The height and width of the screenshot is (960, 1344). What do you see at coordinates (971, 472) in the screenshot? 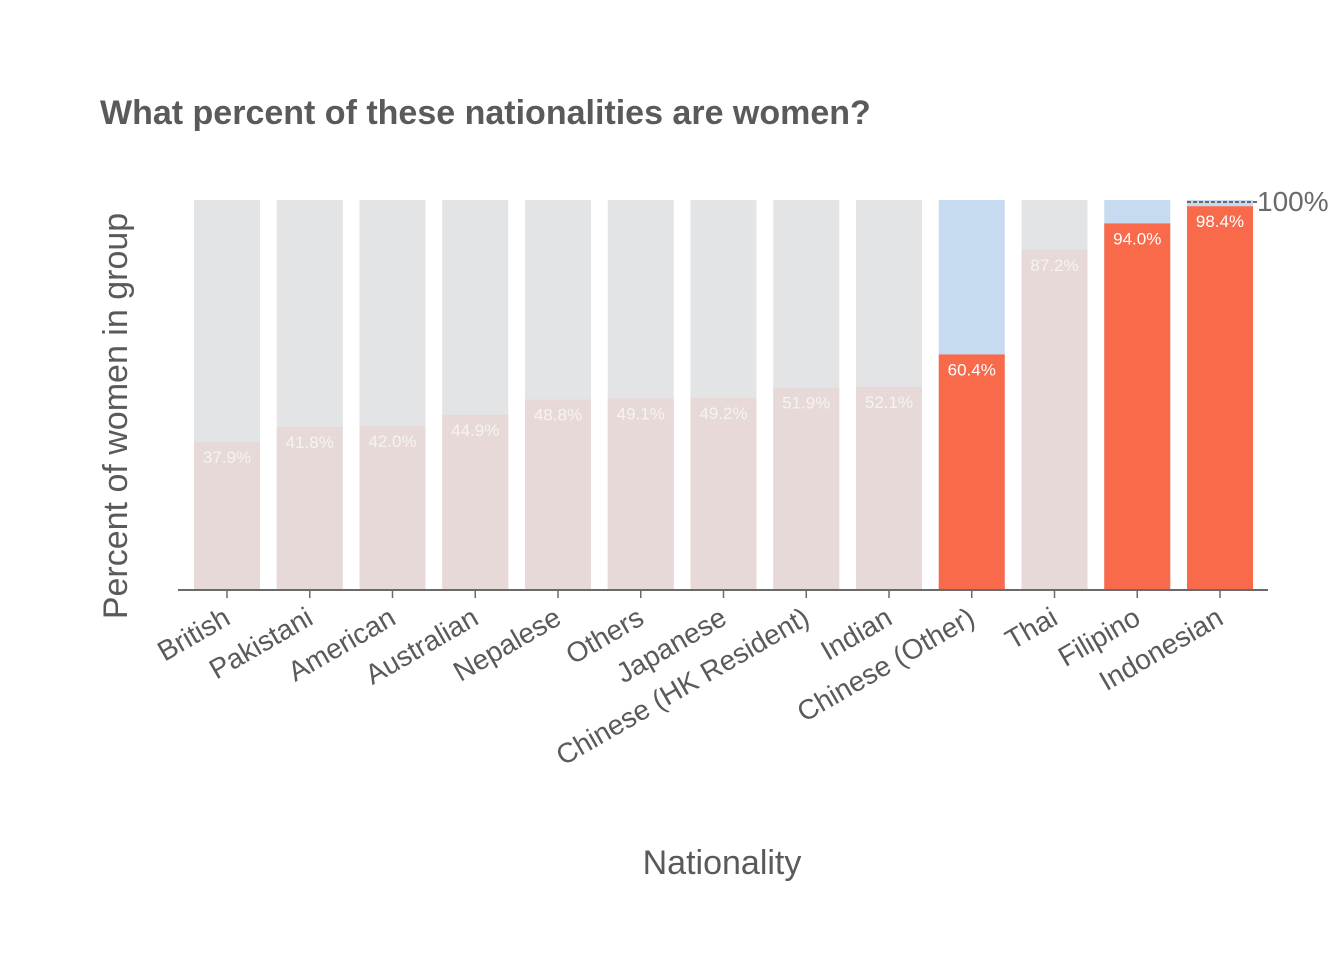
I see `bar-chinese-other` at bounding box center [971, 472].